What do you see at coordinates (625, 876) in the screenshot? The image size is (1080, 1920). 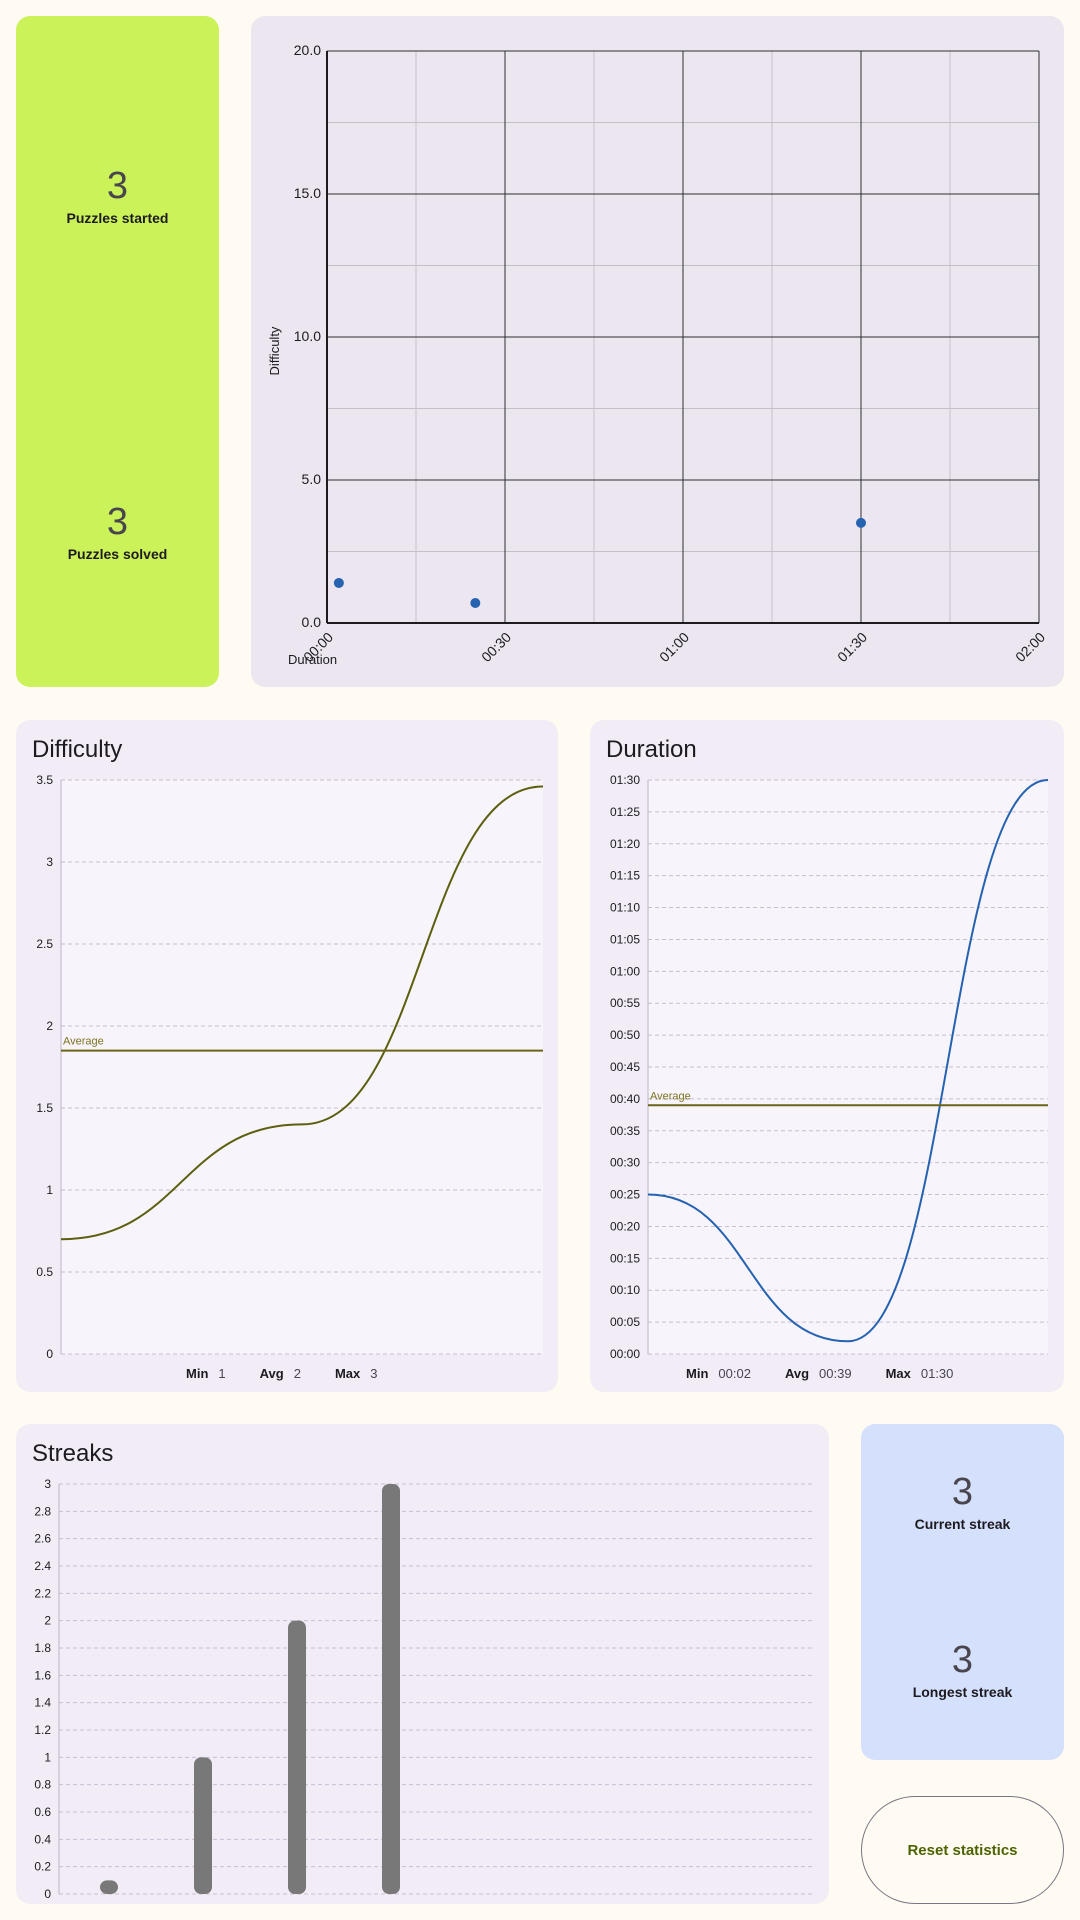 I see `y-tick-label: 01:15` at bounding box center [625, 876].